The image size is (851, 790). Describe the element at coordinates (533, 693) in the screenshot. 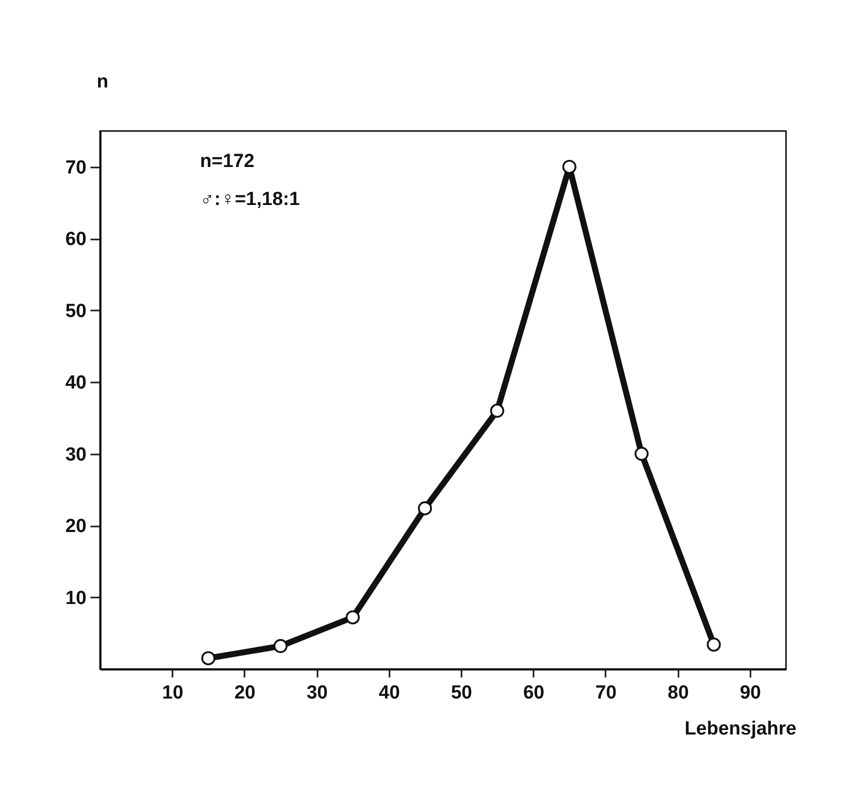

I see `x-tick-label: 60` at that location.